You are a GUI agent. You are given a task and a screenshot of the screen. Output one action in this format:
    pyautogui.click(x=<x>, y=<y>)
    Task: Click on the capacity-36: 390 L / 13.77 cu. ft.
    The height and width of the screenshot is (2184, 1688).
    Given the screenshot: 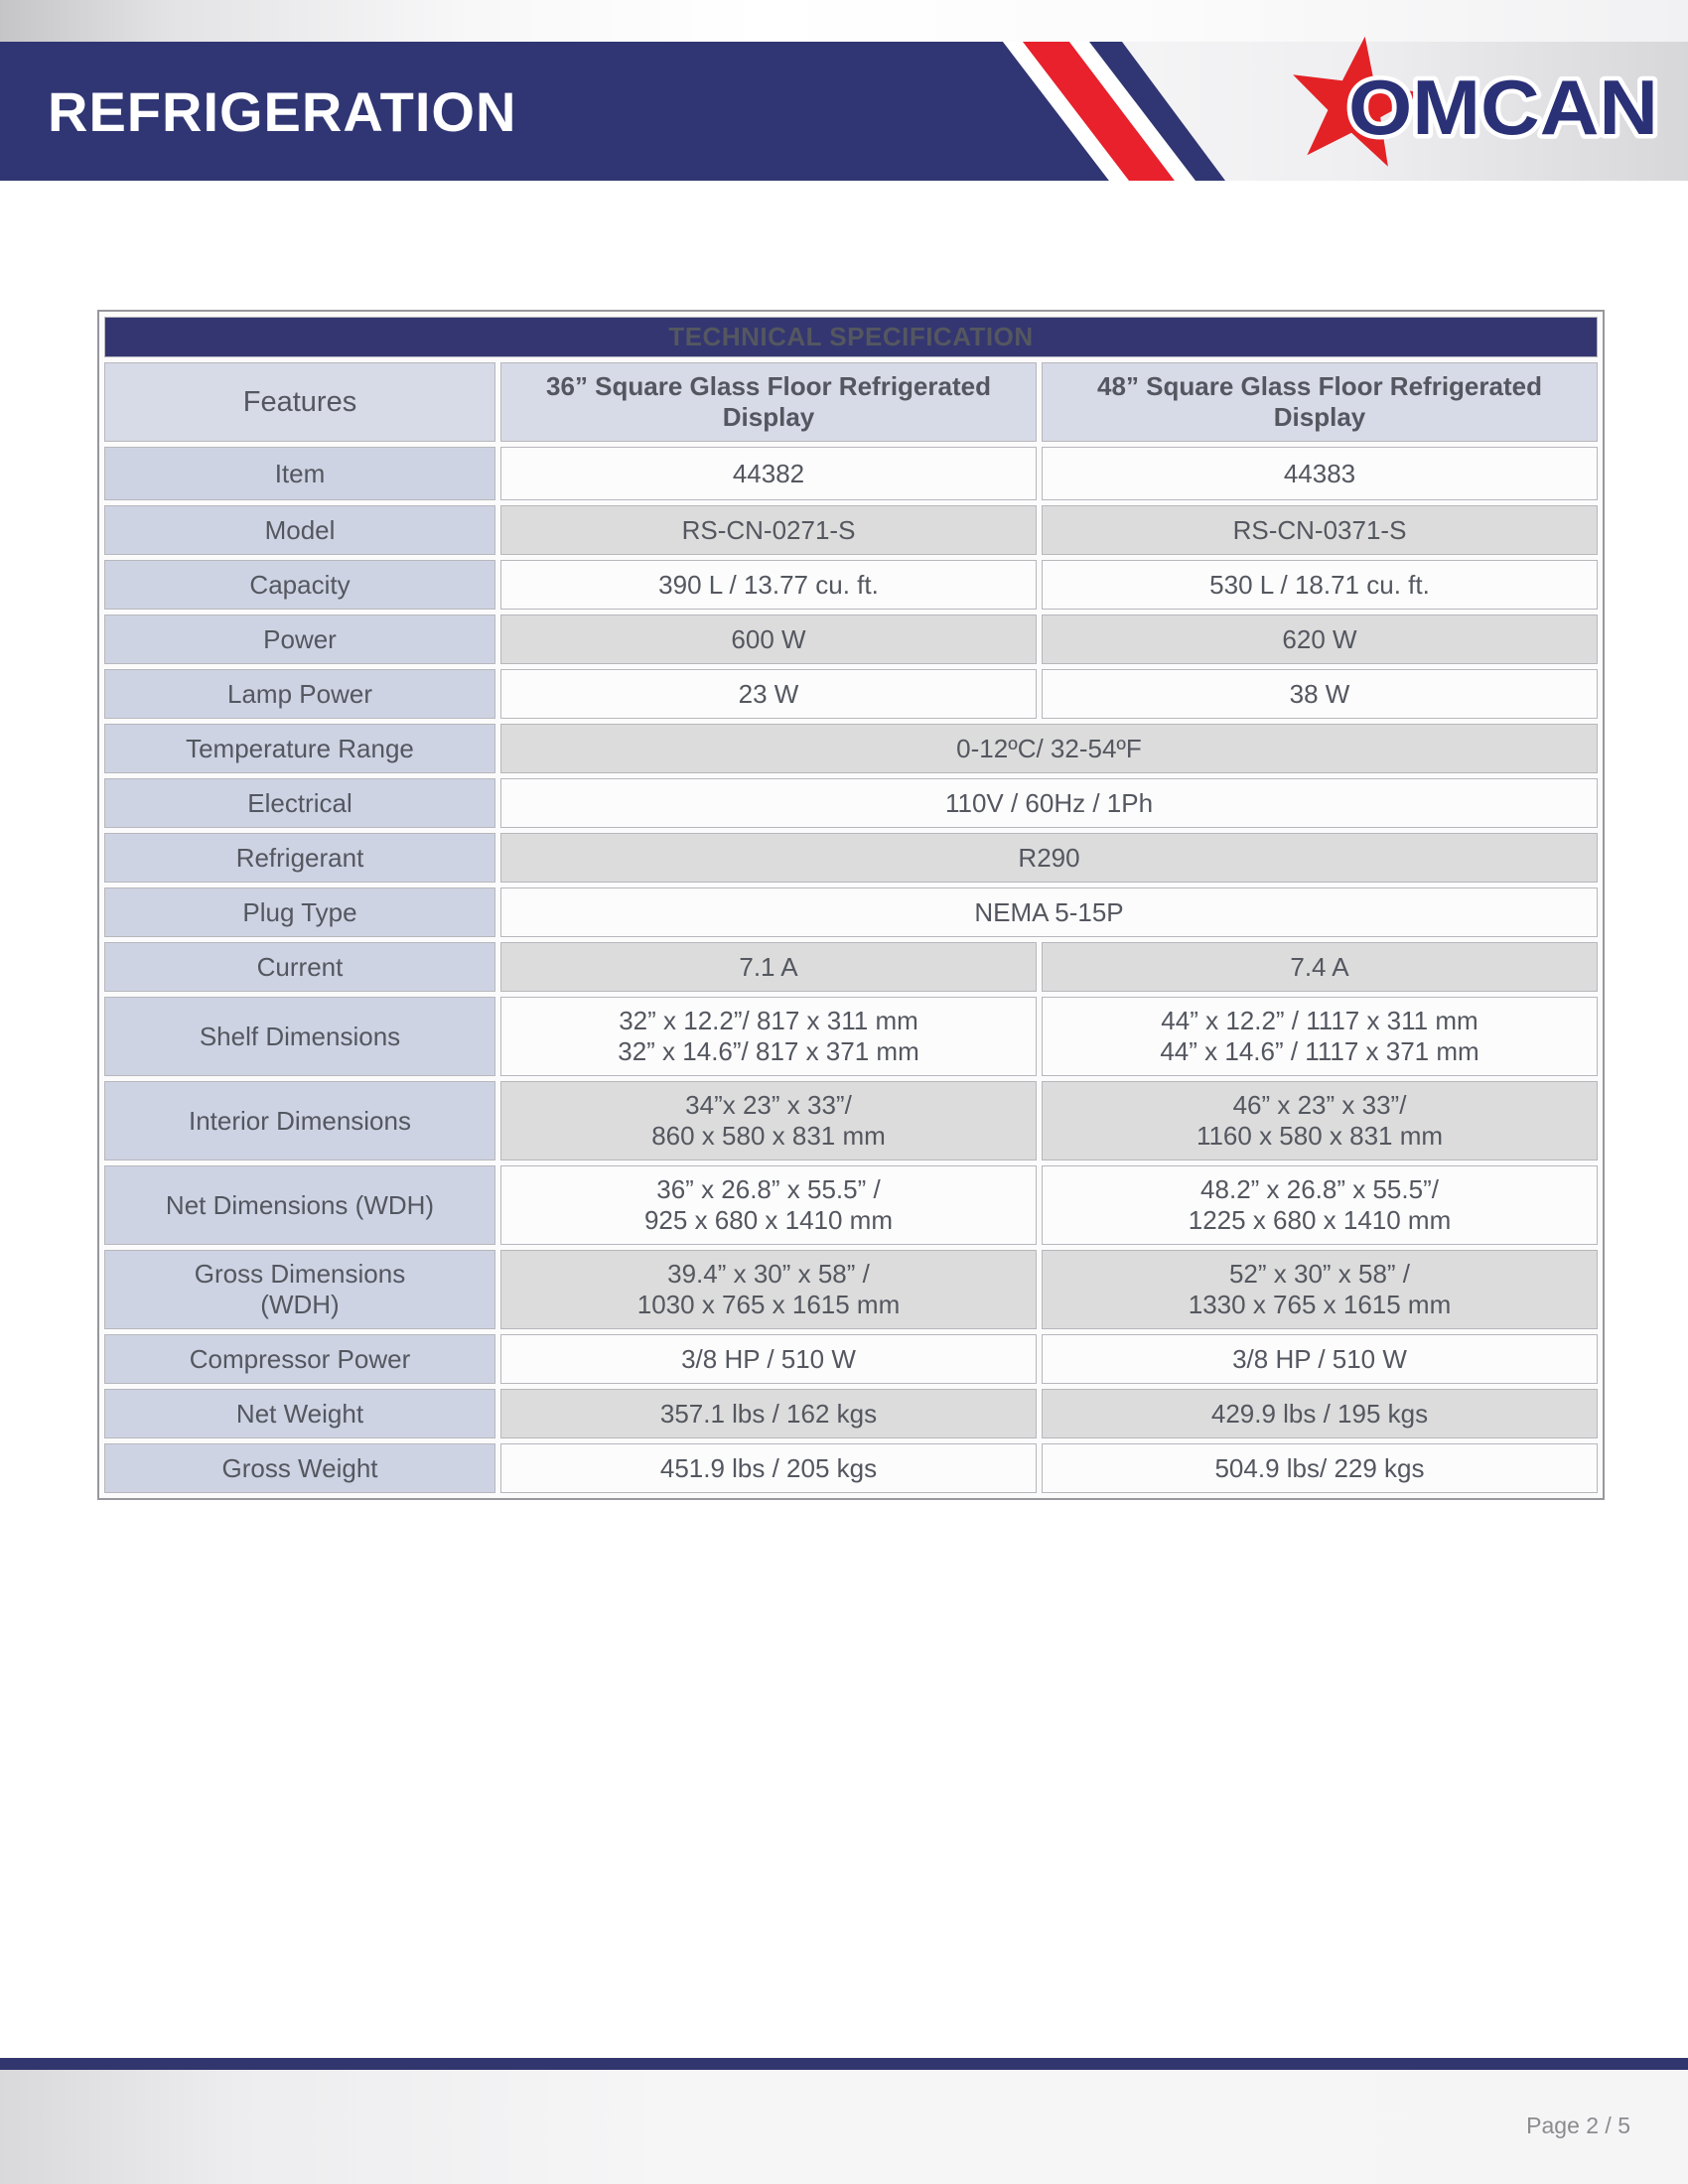 What is the action you would take?
    pyautogui.click(x=768, y=585)
    